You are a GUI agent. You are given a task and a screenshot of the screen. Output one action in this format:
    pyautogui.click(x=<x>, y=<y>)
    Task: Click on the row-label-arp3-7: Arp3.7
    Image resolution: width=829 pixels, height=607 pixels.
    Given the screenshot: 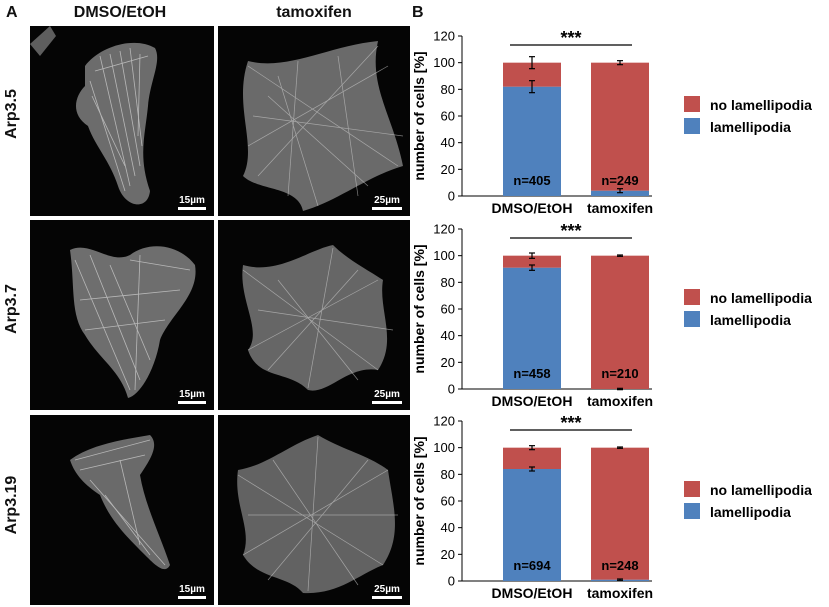 What is the action you would take?
    pyautogui.click(x=11, y=309)
    